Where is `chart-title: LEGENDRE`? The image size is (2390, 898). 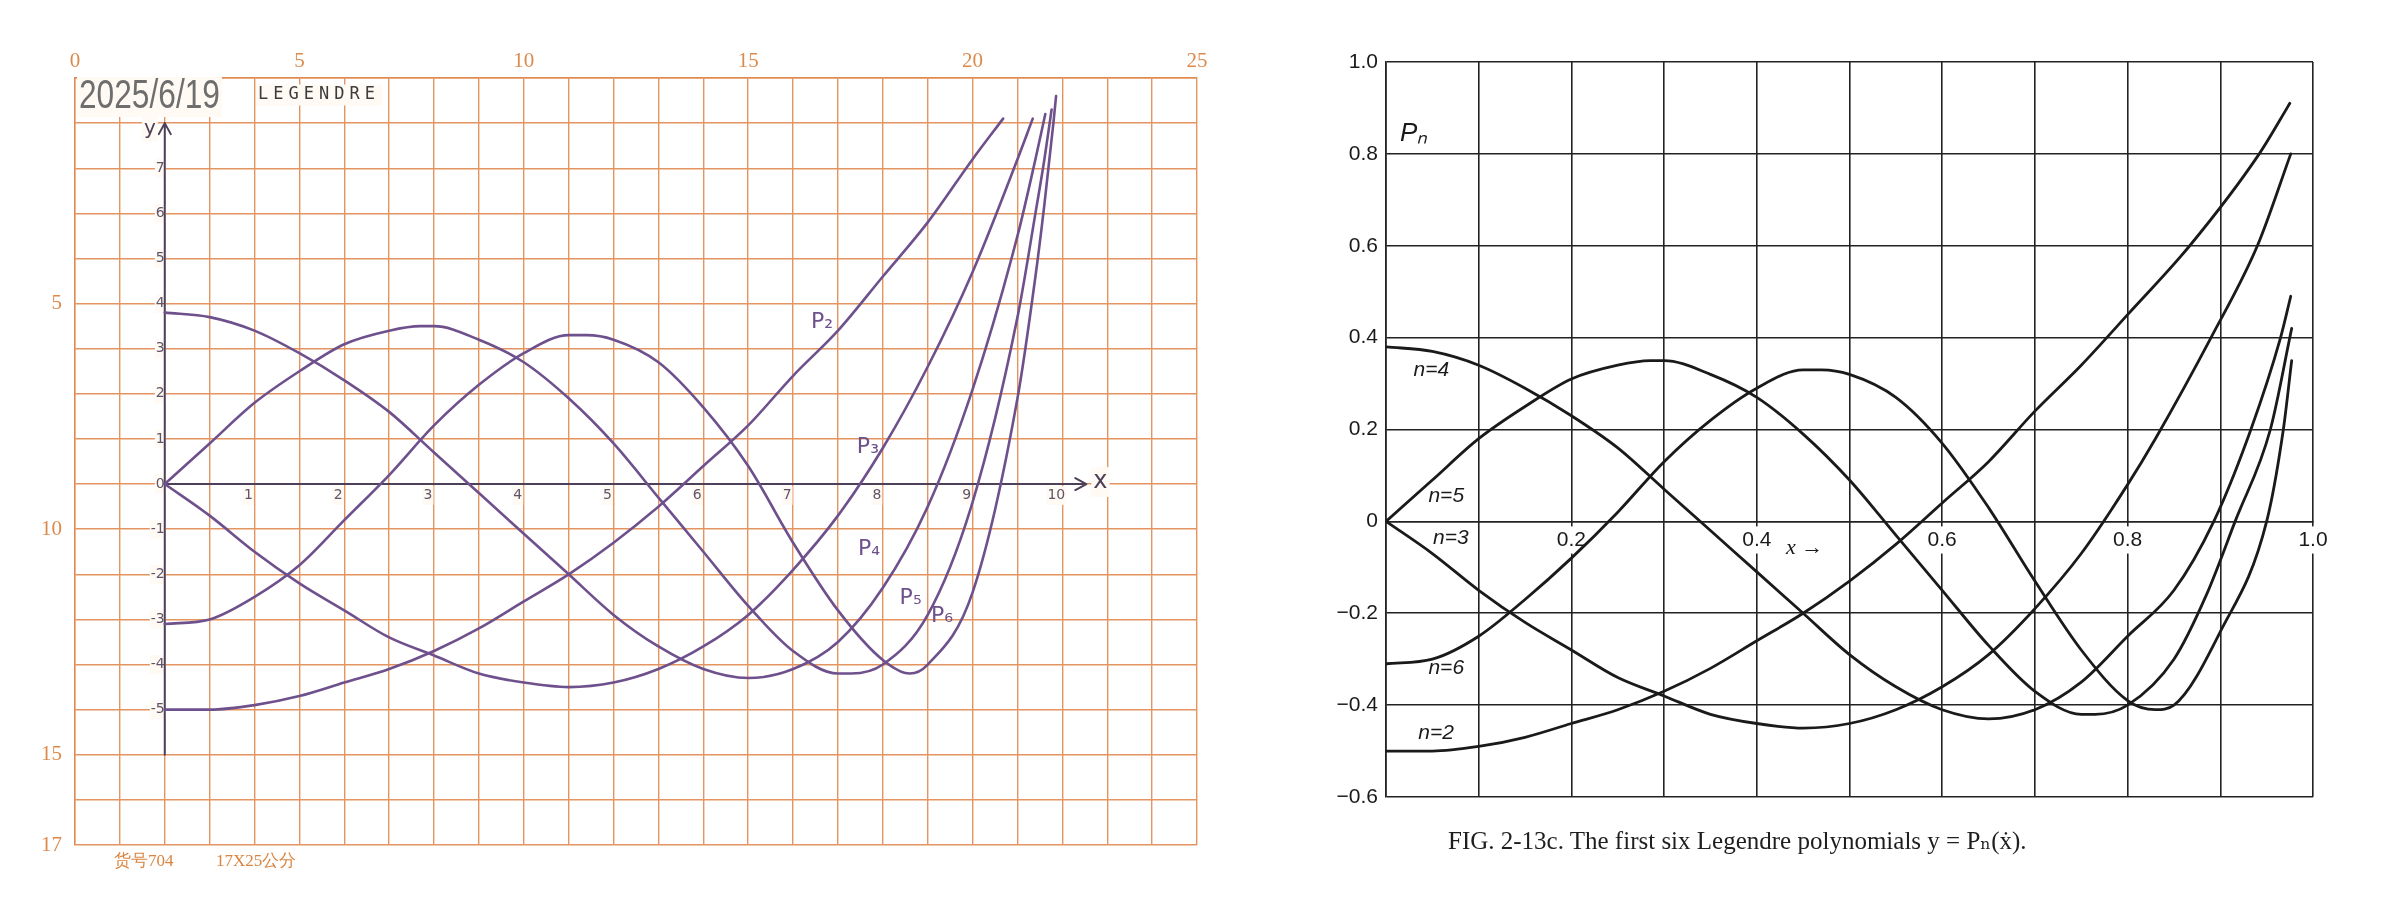 chart-title: LEGENDRE is located at coordinates (319, 93).